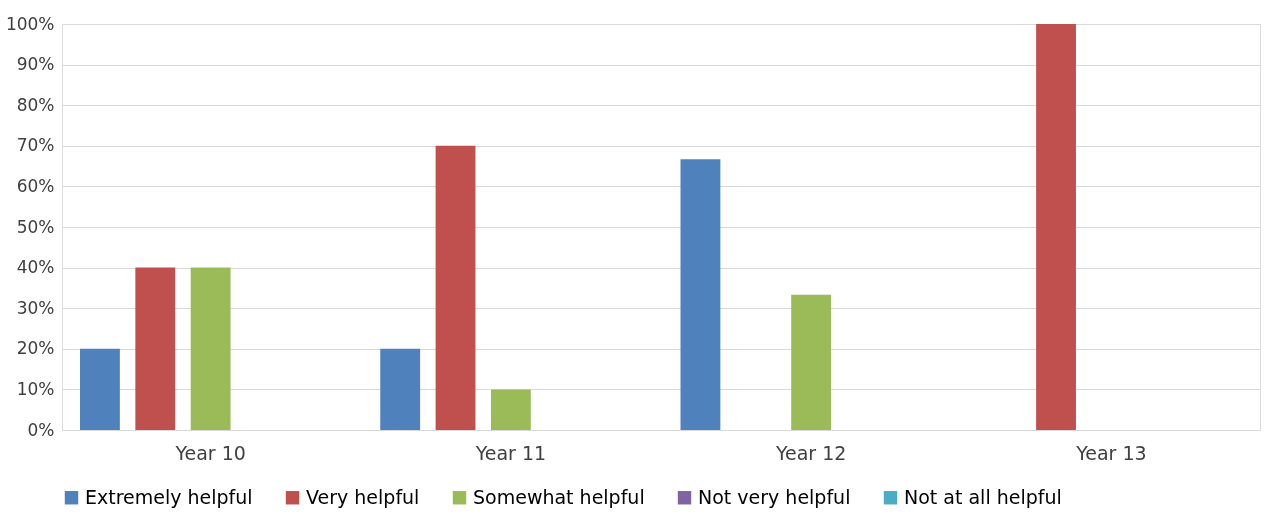  What do you see at coordinates (983, 496) in the screenshot?
I see `legend-label: Not at all helpful` at bounding box center [983, 496].